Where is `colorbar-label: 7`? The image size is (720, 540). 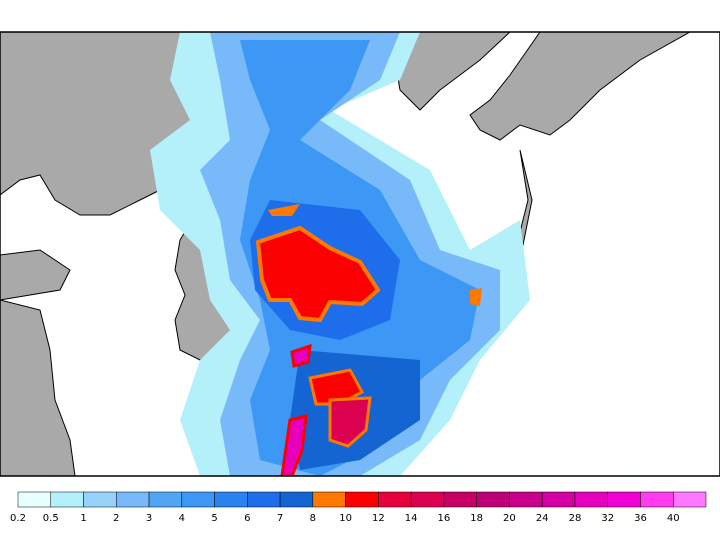
colorbar-label: 7 is located at coordinates (280, 518).